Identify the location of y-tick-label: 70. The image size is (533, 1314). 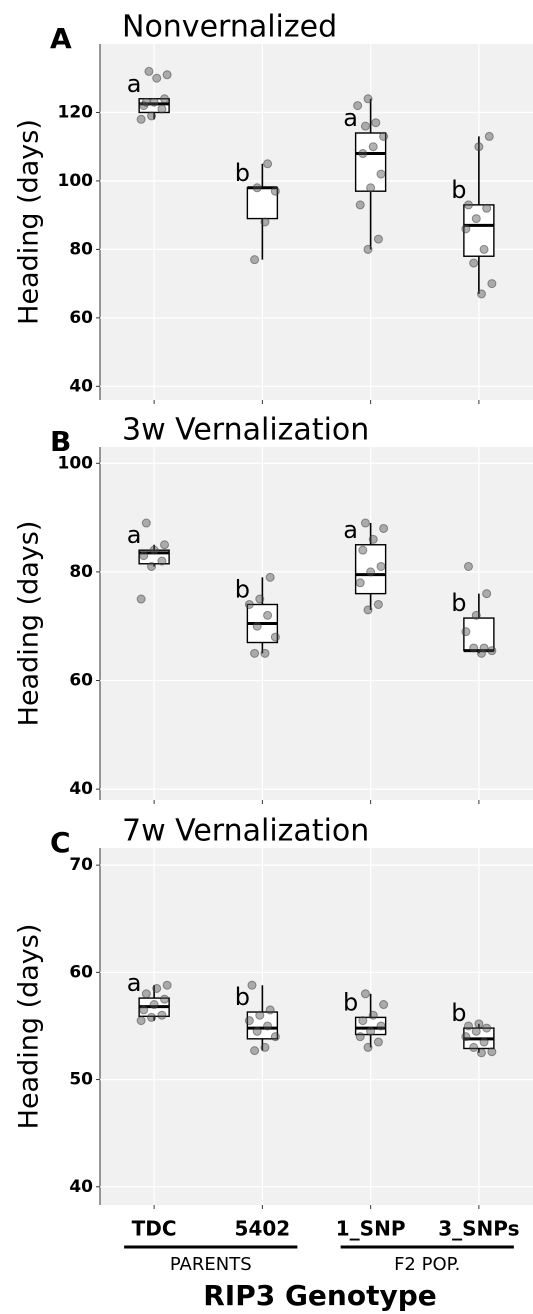
(81, 865).